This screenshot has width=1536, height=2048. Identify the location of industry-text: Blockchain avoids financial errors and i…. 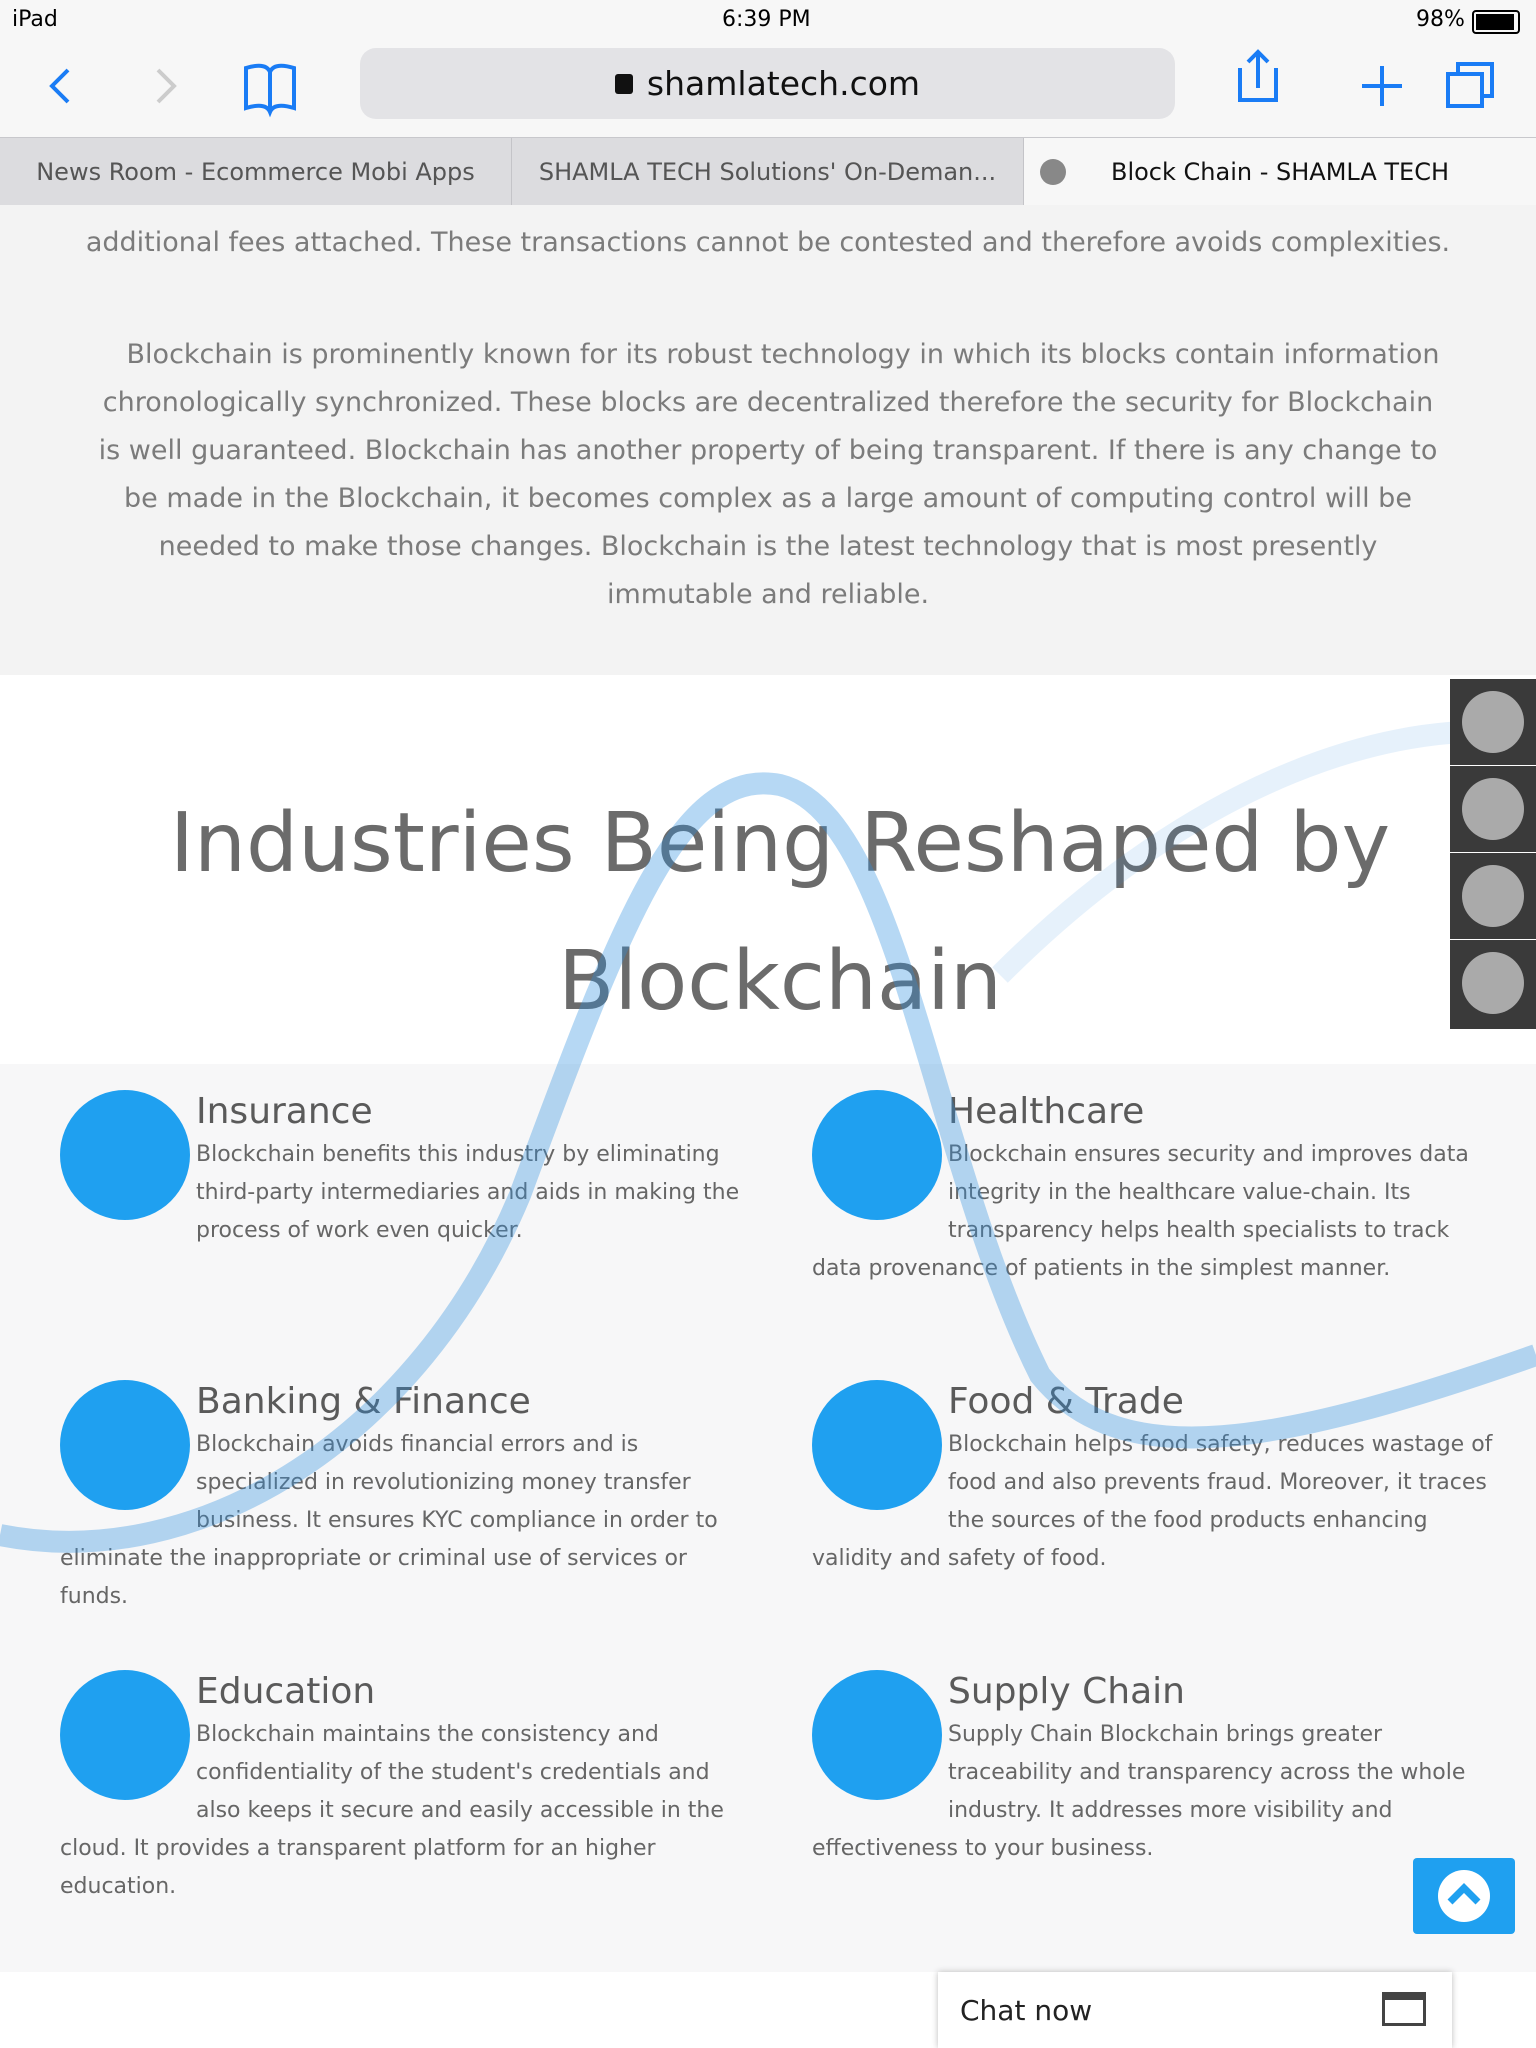
(389, 1520).